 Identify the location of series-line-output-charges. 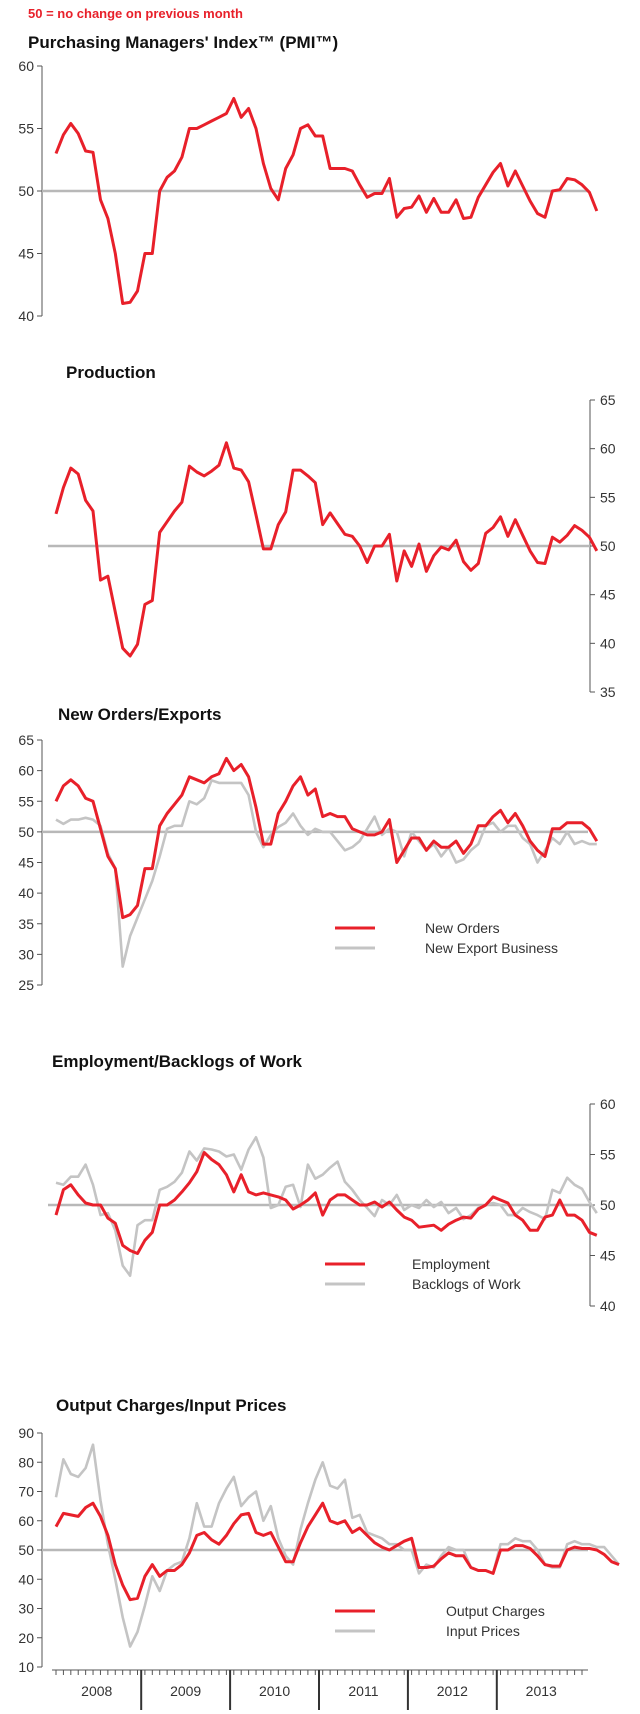
(337, 1551).